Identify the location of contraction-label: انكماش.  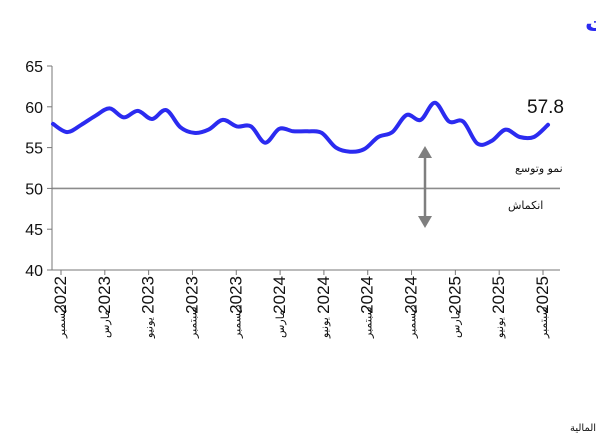
(525, 205).